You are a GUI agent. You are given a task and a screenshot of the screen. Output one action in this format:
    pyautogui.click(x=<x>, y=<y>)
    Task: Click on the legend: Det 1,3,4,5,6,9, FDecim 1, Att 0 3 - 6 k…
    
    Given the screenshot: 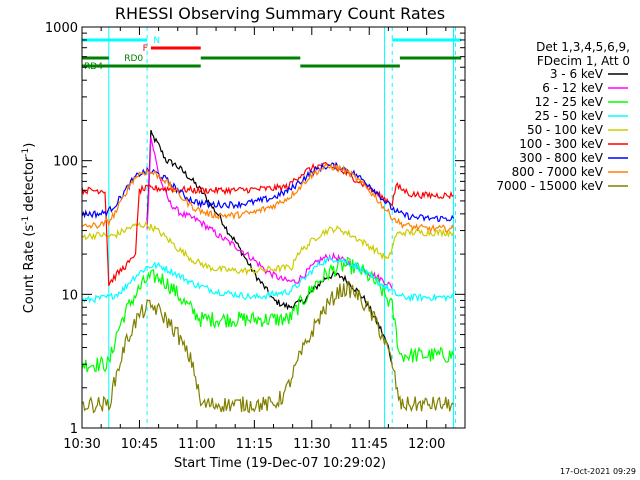 What is the action you would take?
    pyautogui.click(x=563, y=116)
    